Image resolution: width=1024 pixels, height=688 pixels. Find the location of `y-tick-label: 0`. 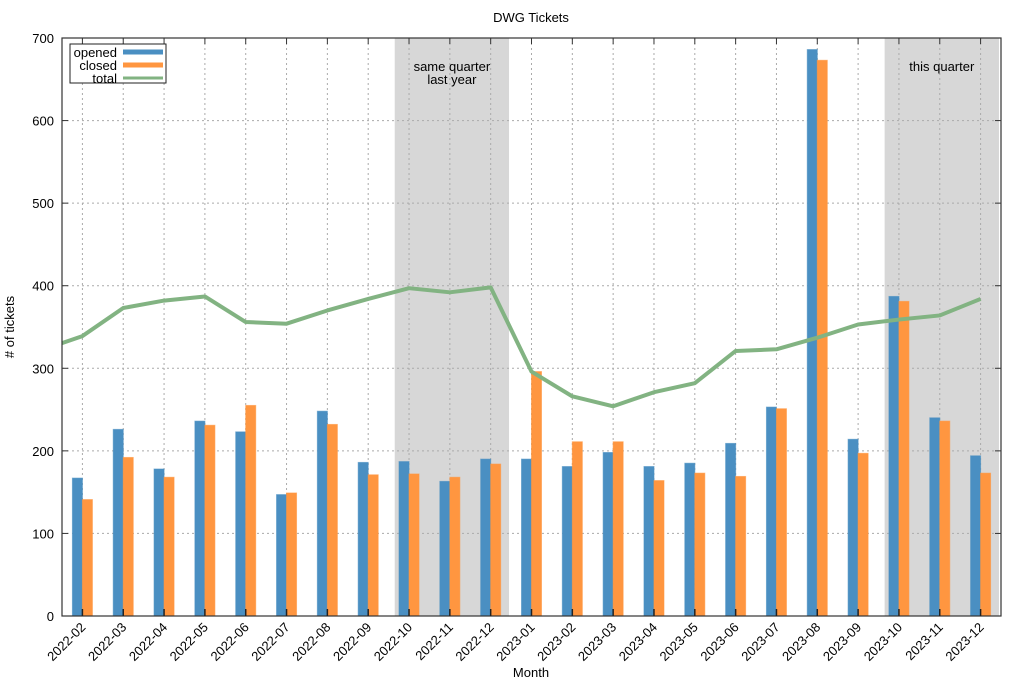

y-tick-label: 0 is located at coordinates (50, 616).